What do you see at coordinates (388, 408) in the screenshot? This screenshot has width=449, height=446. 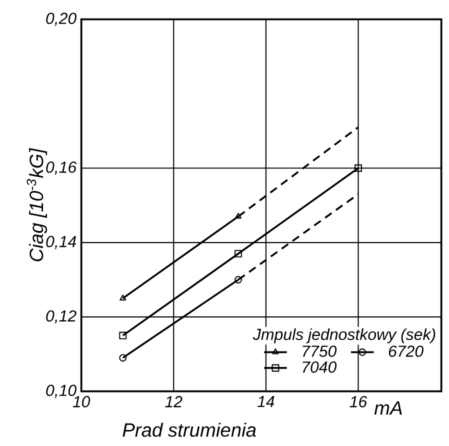 I see `text: mA` at bounding box center [388, 408].